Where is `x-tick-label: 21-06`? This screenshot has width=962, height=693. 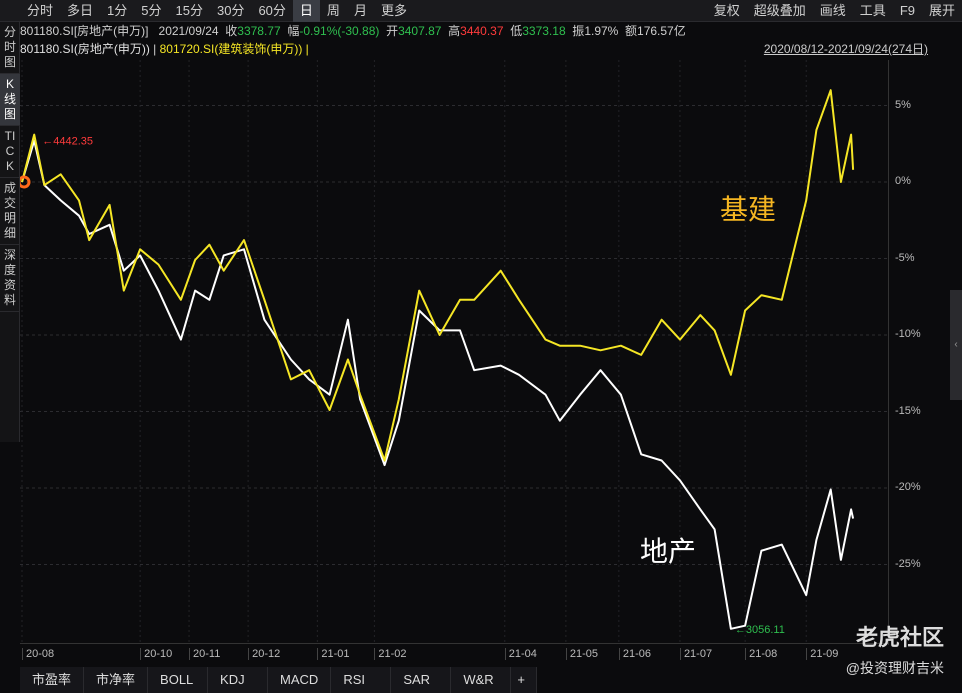
x-tick-label: 21-06 is located at coordinates (634, 654).